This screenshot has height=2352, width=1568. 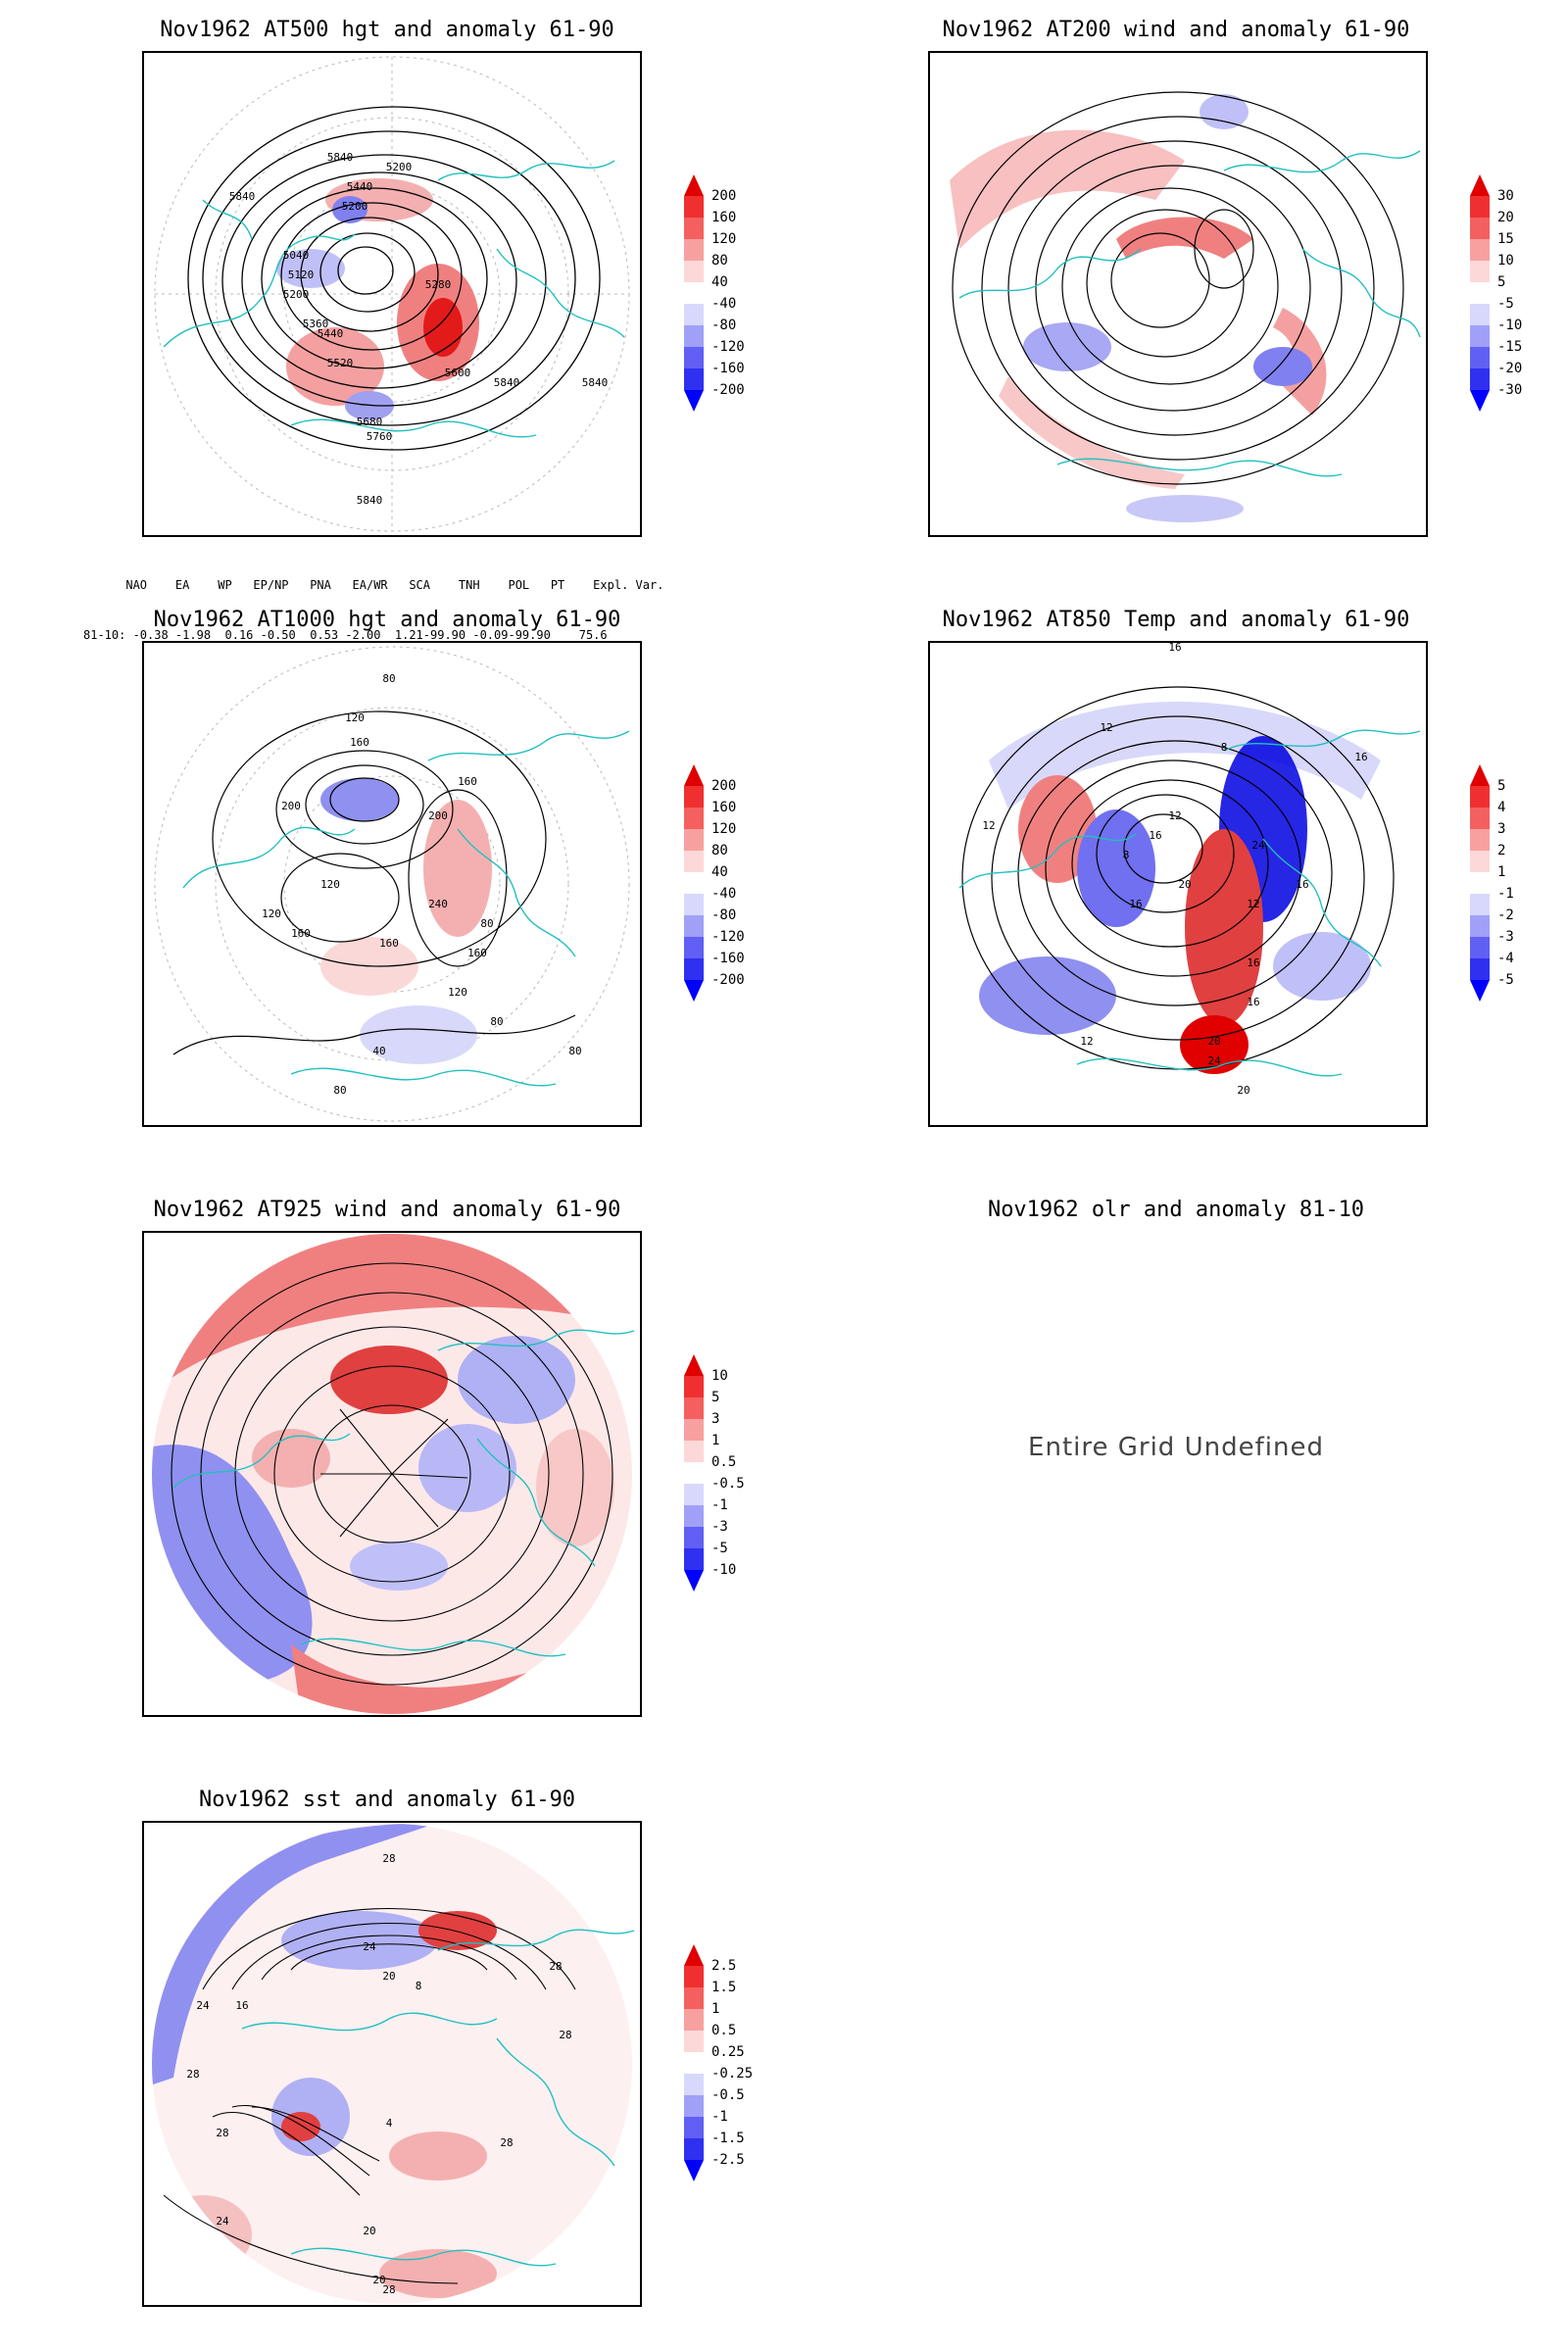 I want to click on colorbar-label: -200, so click(x=728, y=390).